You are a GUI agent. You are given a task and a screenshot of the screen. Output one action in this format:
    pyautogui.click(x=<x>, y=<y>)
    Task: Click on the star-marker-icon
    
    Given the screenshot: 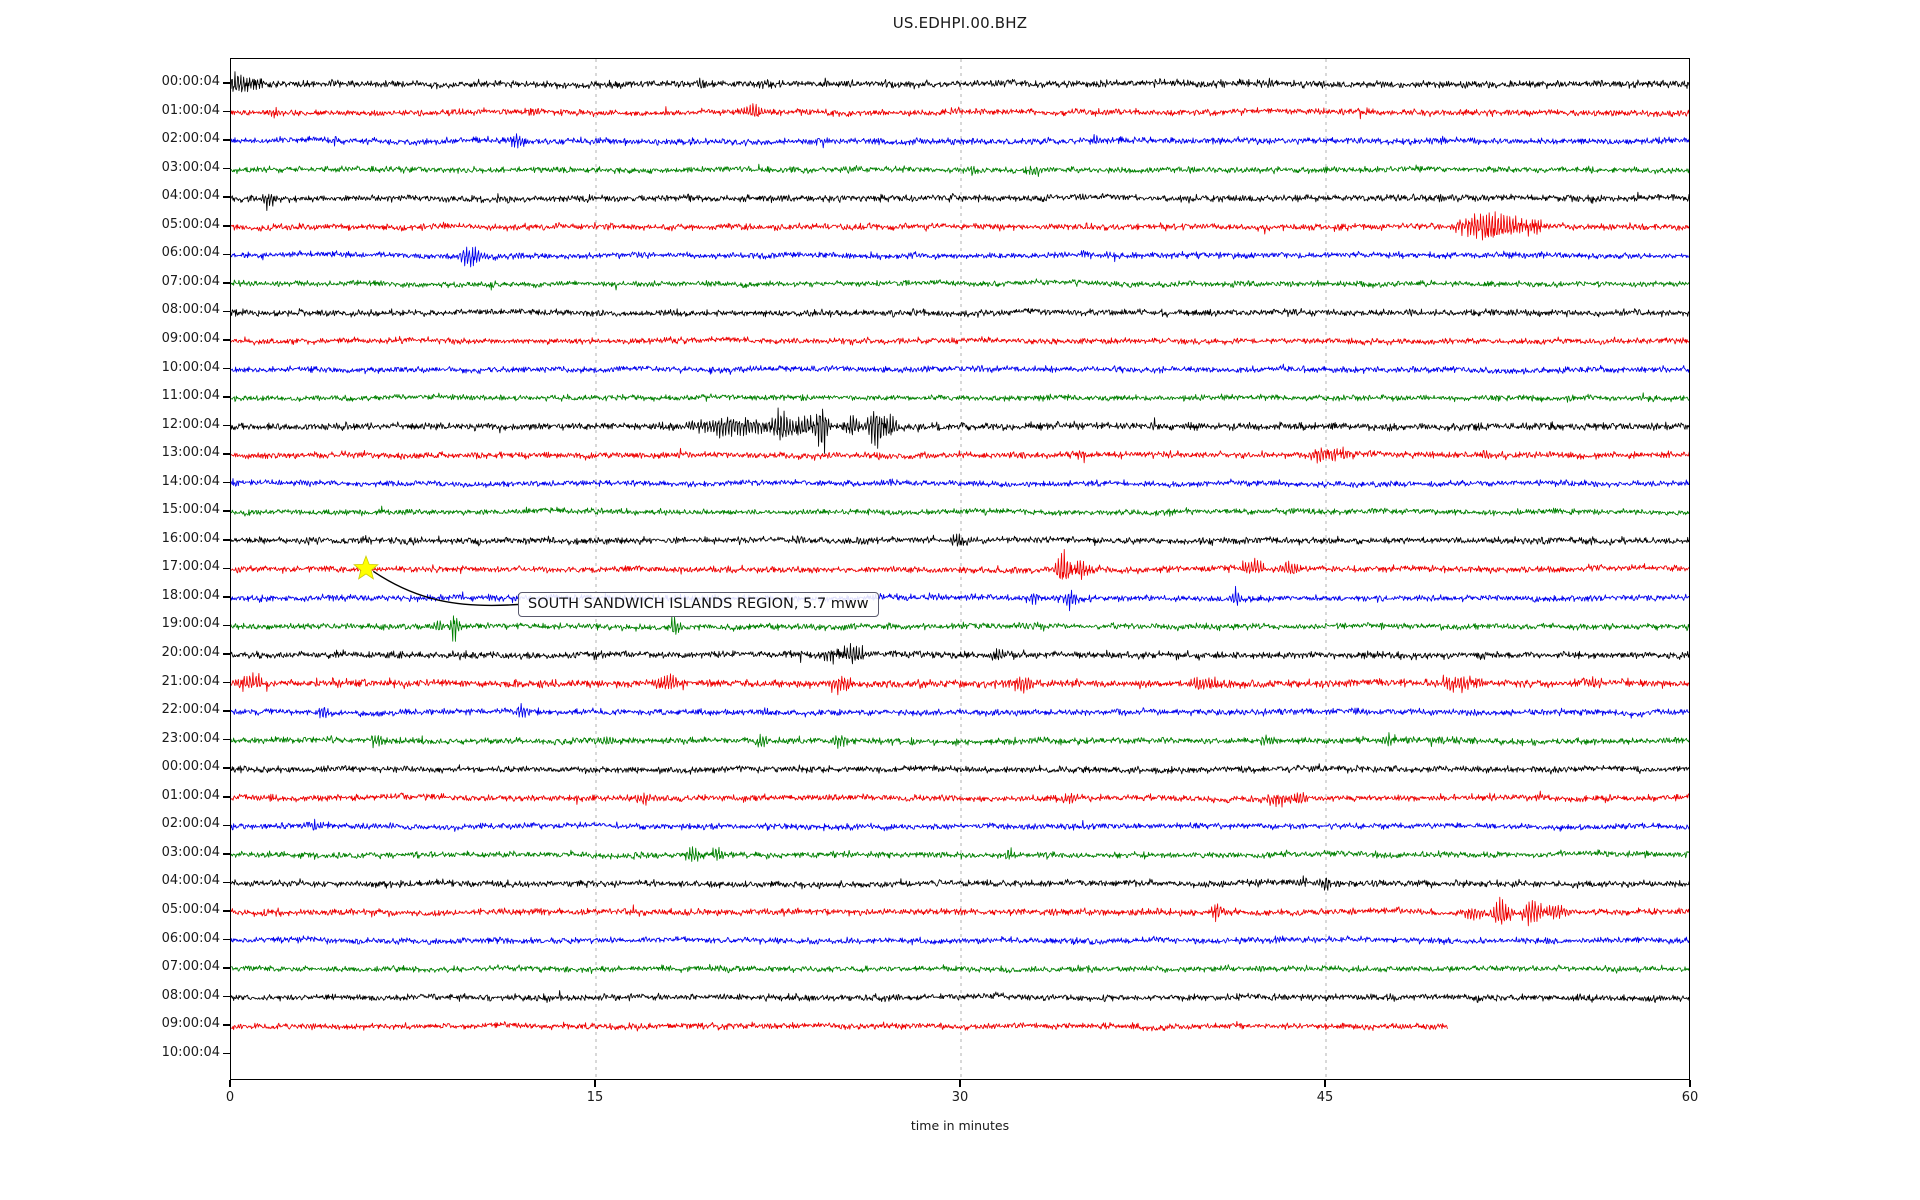 What is the action you would take?
    pyautogui.click(x=366, y=568)
    